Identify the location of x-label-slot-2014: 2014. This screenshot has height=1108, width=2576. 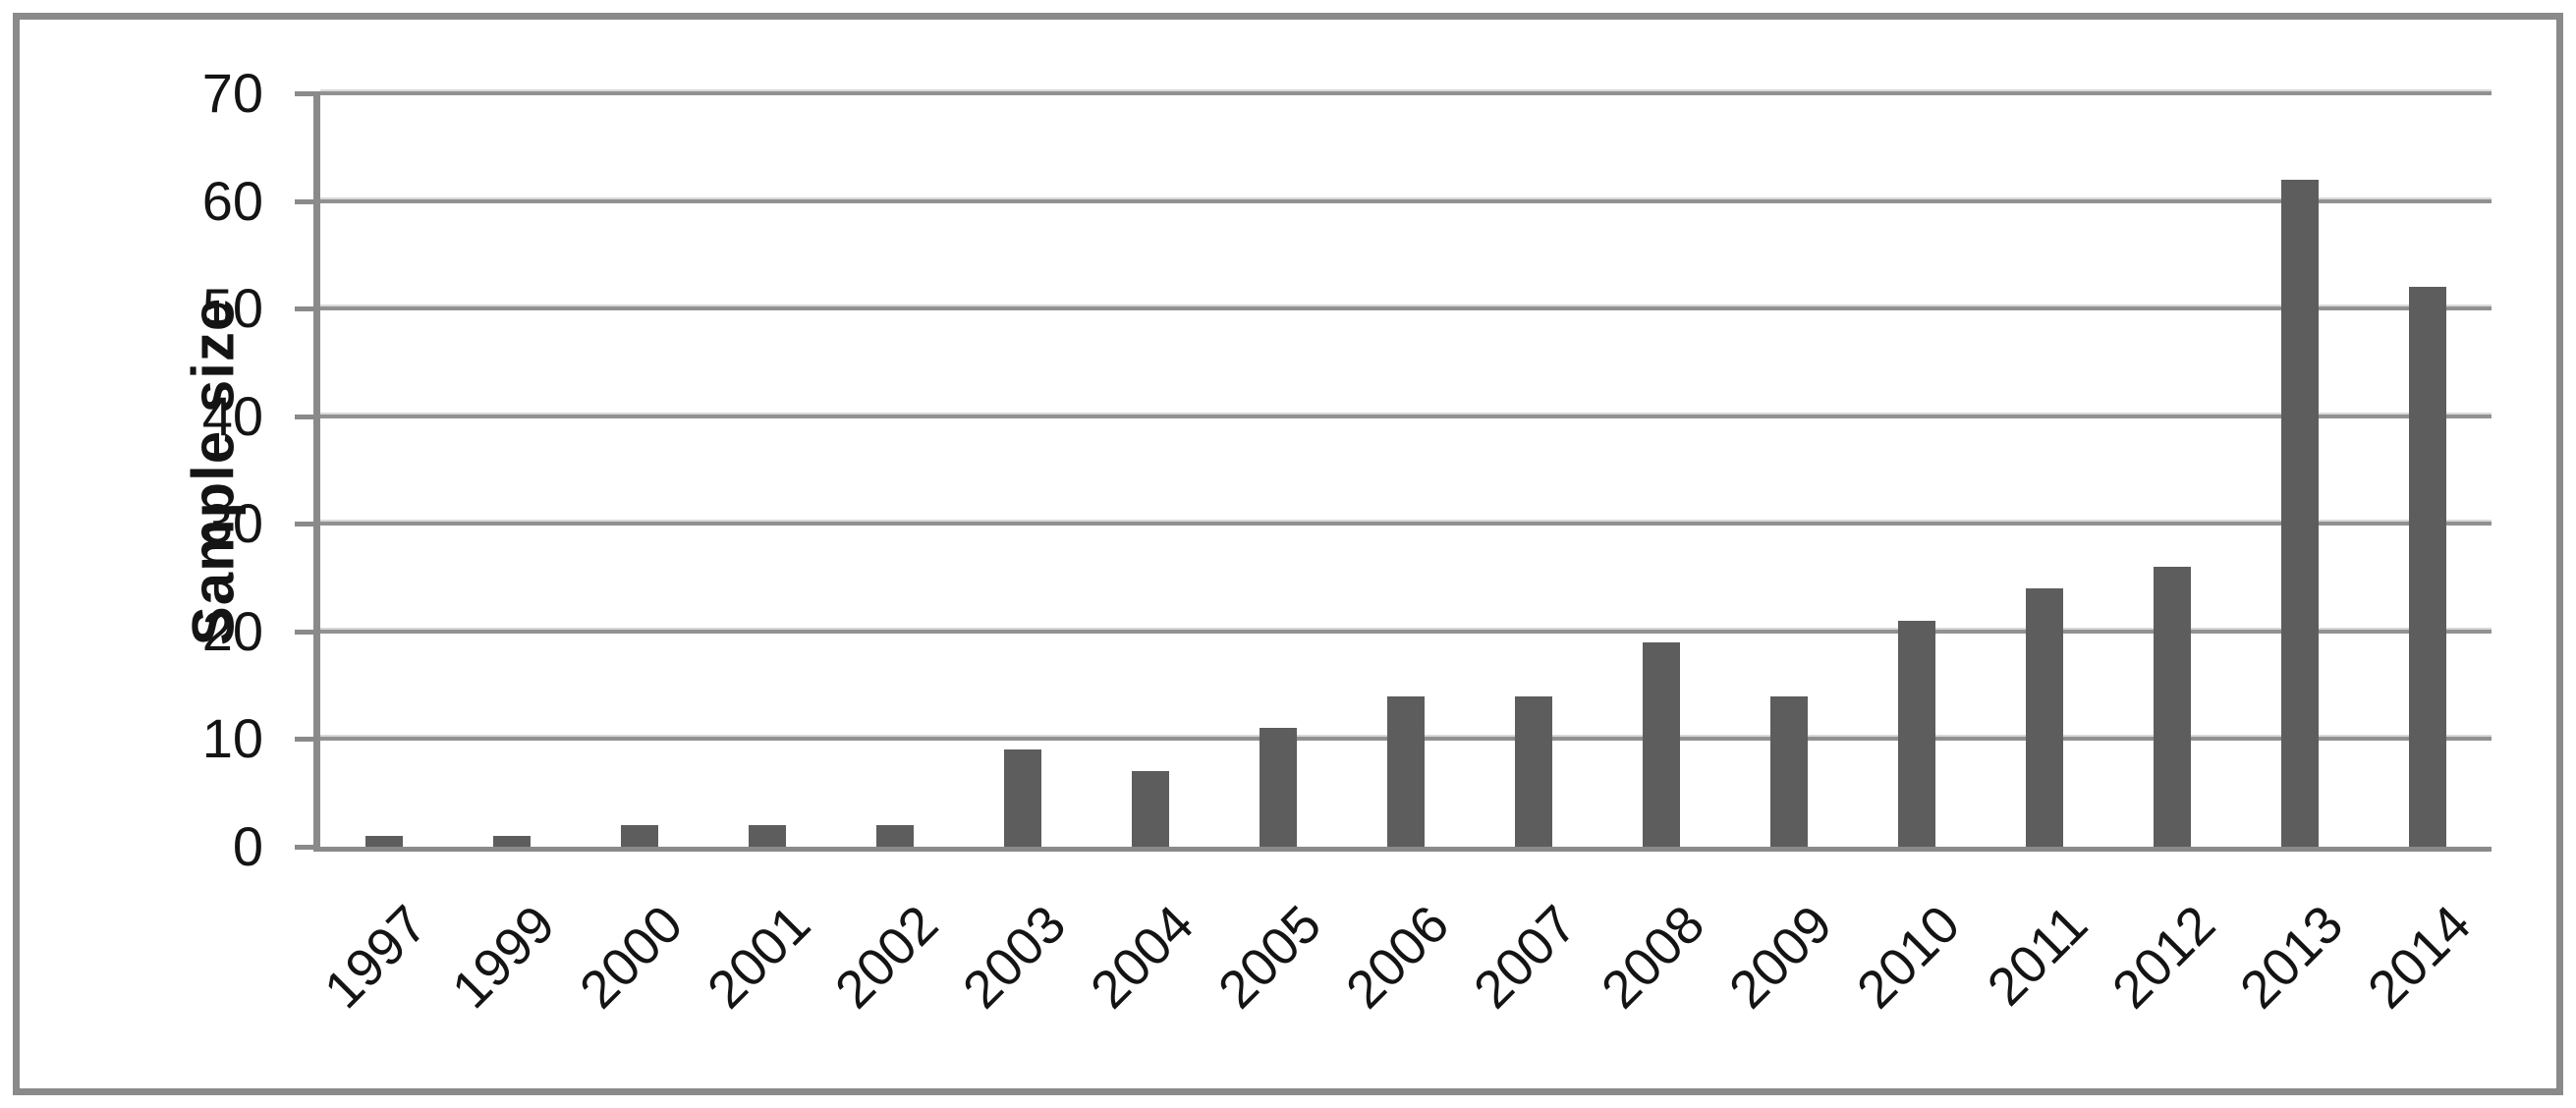
(2424, 960).